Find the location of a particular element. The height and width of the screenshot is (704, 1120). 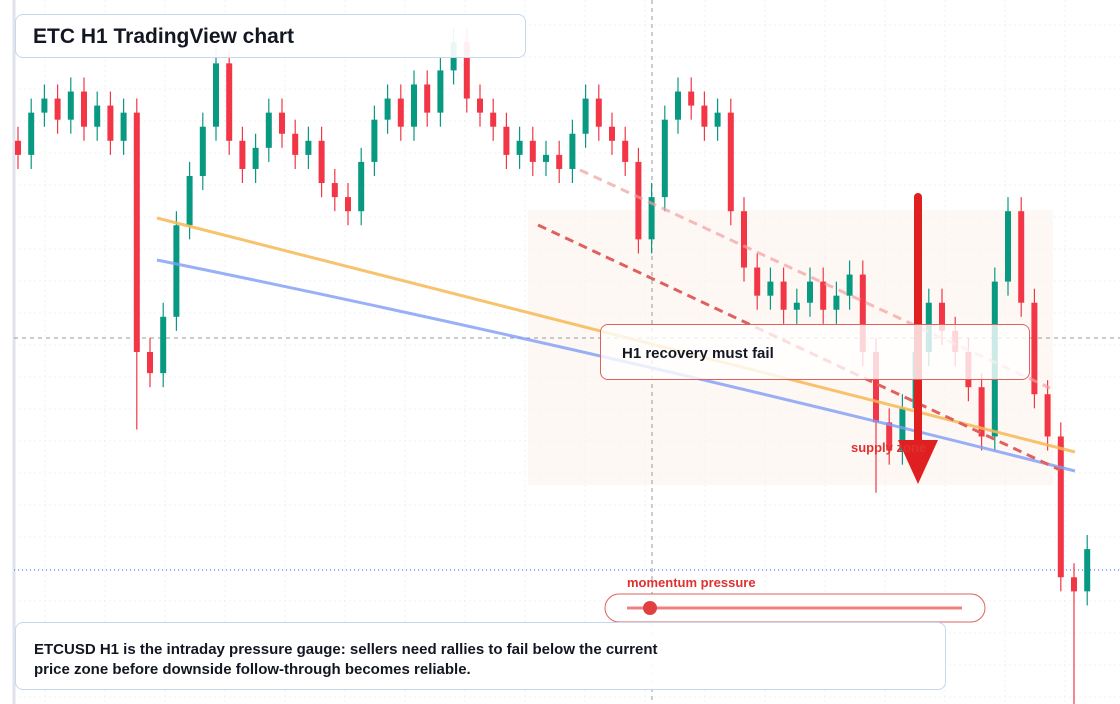

gauge-label: momentum pressure is located at coordinates (691, 582).